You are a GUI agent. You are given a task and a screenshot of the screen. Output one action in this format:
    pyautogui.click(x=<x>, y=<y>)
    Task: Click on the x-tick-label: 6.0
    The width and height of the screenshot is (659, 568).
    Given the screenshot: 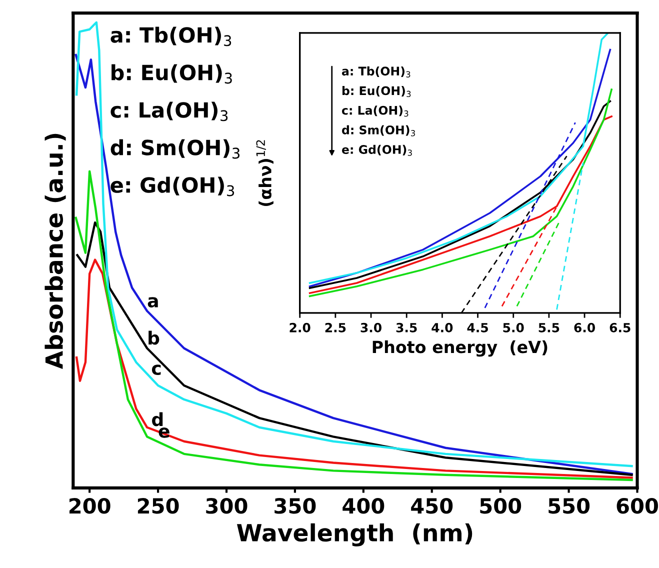 What is the action you would take?
    pyautogui.click(x=585, y=327)
    